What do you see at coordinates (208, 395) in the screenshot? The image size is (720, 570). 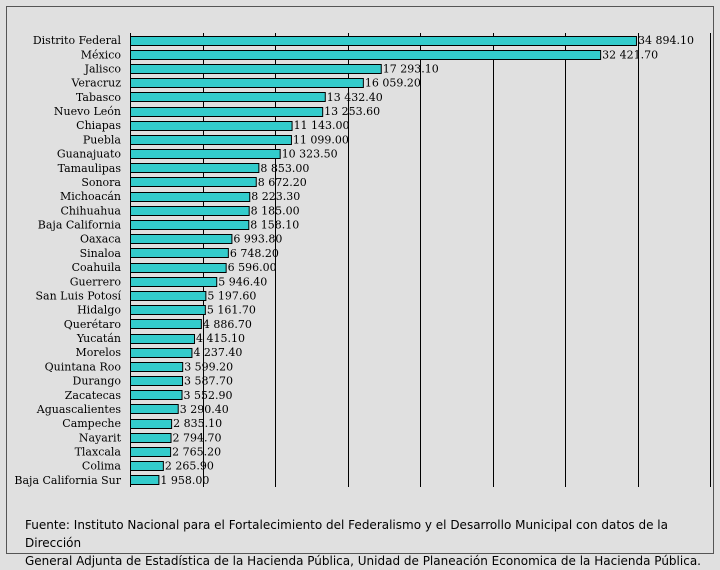 I see `value-label: 3 552.90` at bounding box center [208, 395].